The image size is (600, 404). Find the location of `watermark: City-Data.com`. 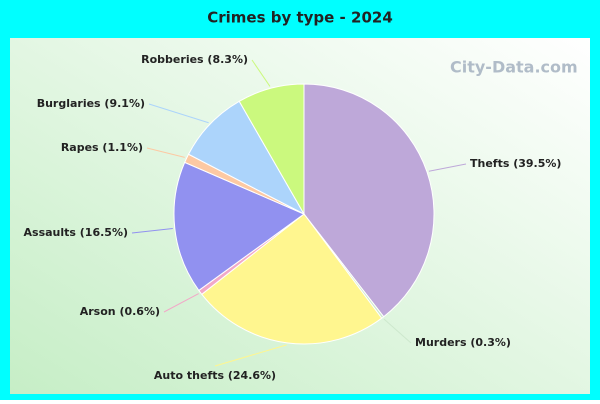

watermark: City-Data.com is located at coordinates (514, 67).